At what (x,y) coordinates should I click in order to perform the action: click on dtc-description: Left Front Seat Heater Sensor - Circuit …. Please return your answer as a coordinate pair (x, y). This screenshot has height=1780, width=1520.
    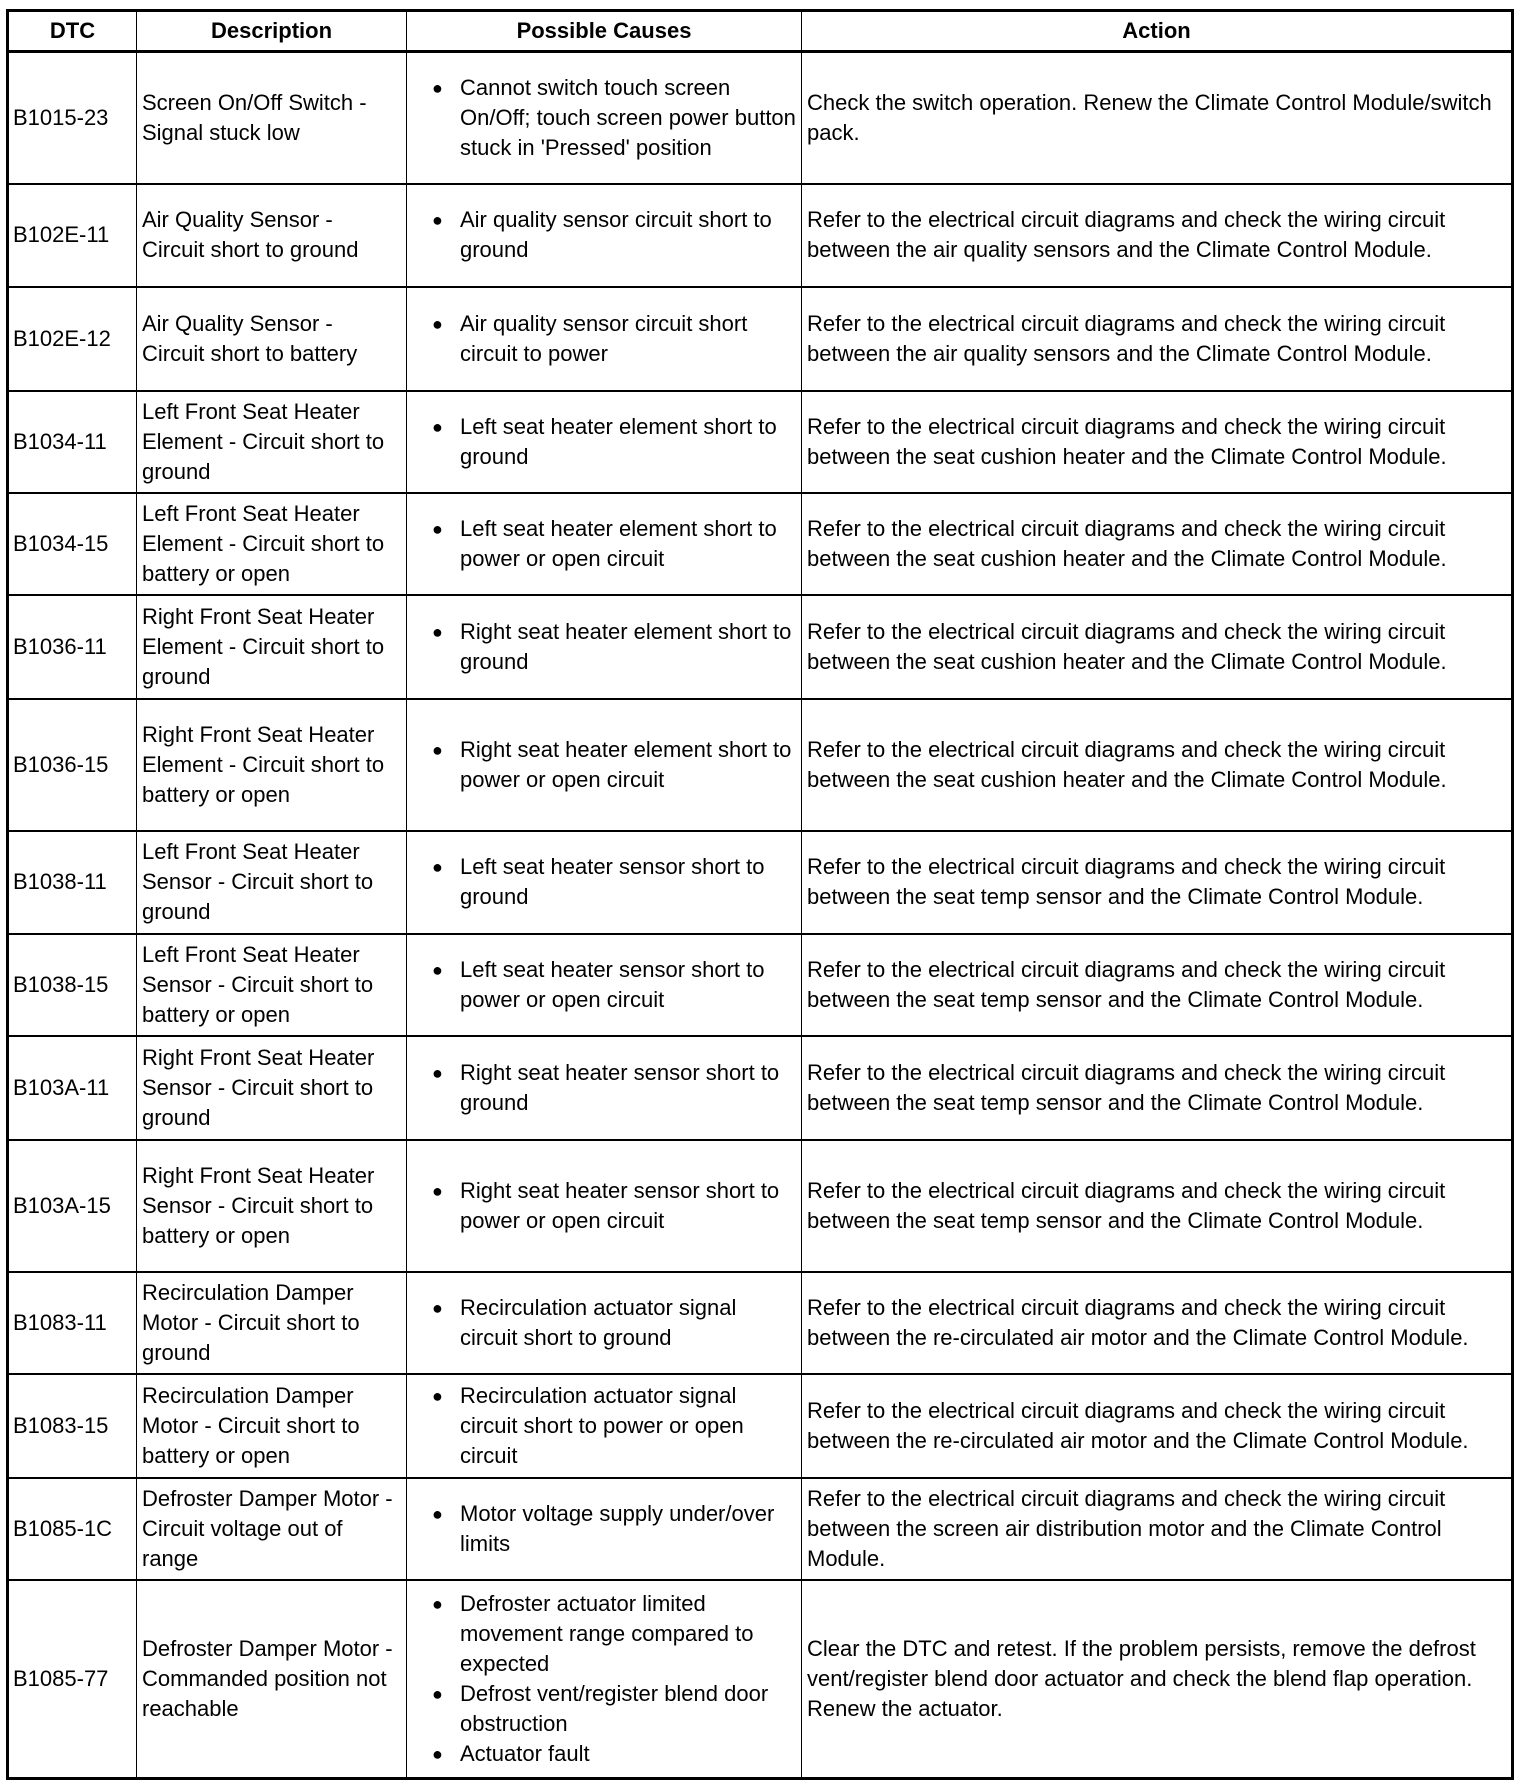
    Looking at the image, I should click on (271, 985).